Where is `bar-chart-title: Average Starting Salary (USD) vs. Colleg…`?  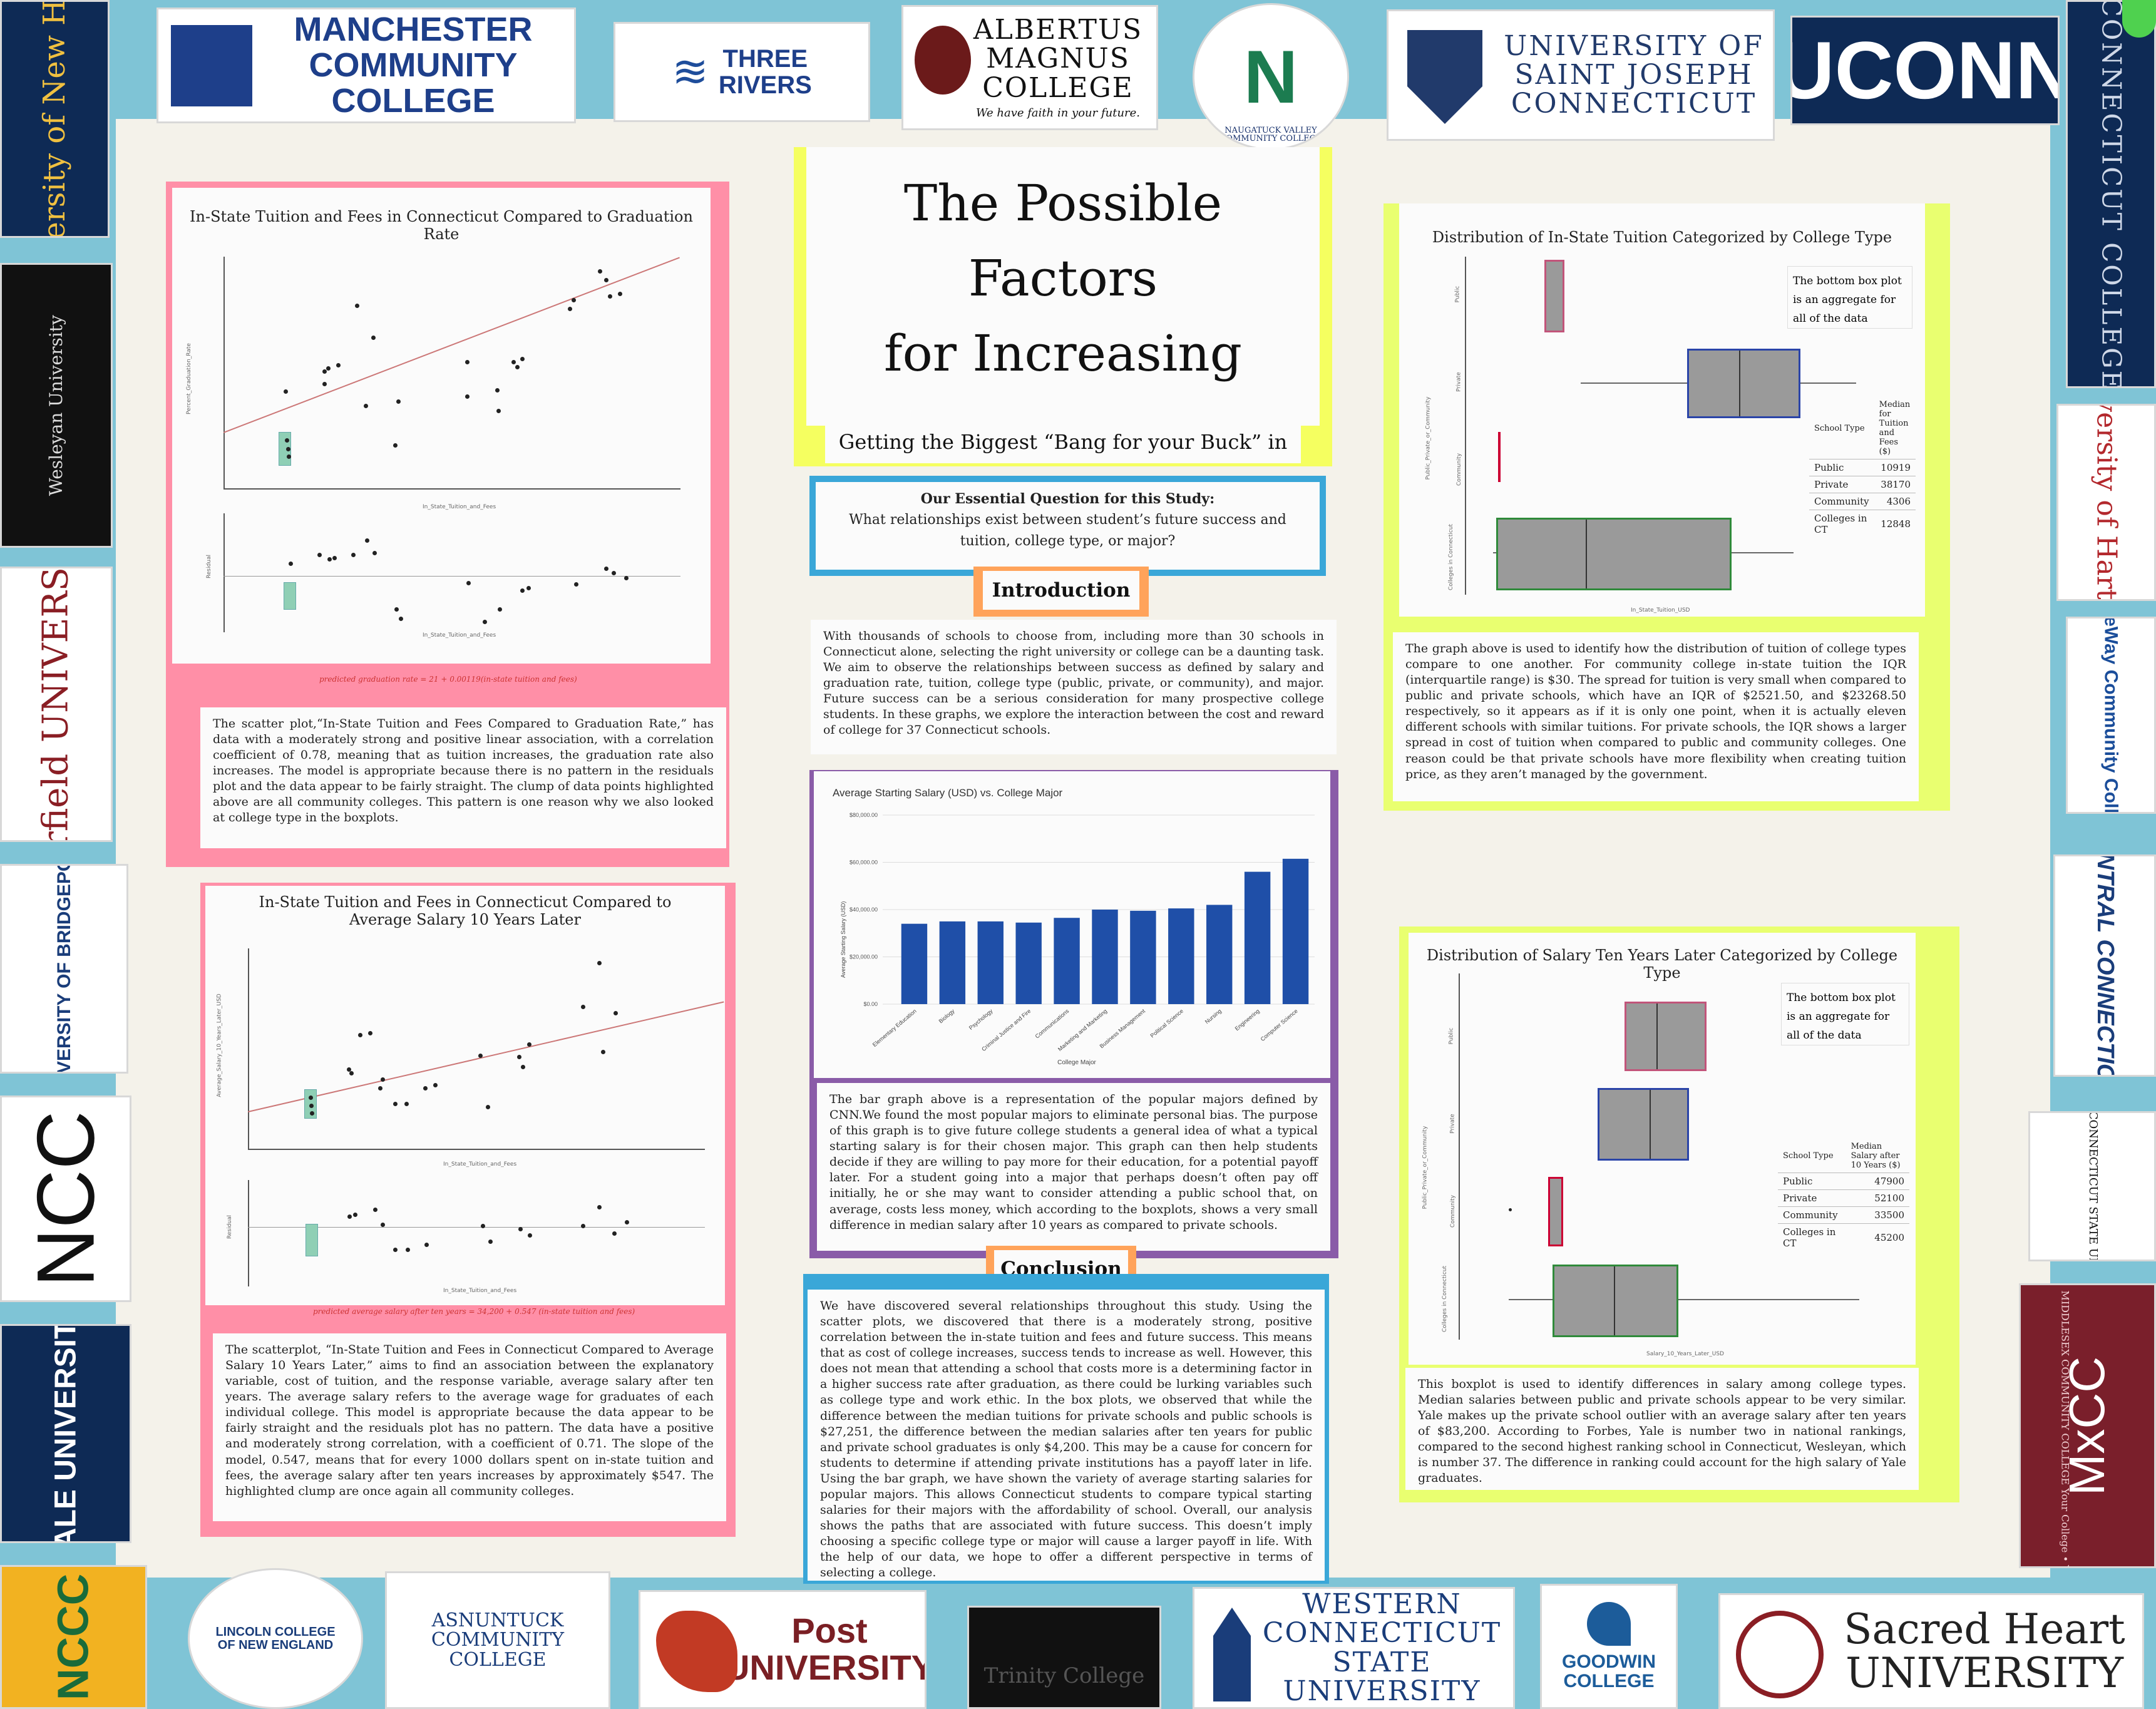 bar-chart-title: Average Starting Salary (USD) vs. Colleg… is located at coordinates (948, 793).